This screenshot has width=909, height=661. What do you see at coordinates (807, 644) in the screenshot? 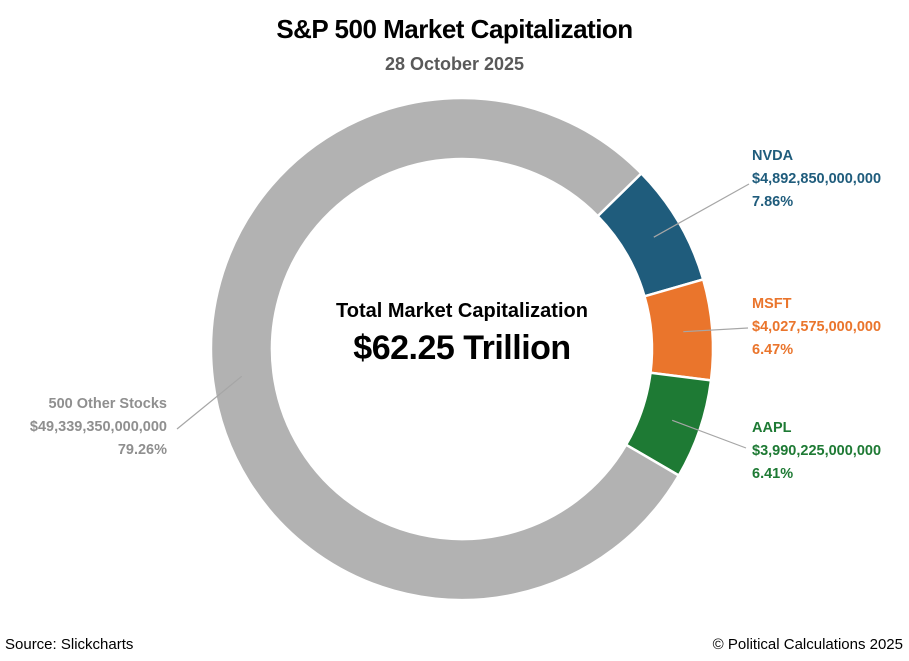
I see `footer-copyright: © Political Calculations 2025` at bounding box center [807, 644].